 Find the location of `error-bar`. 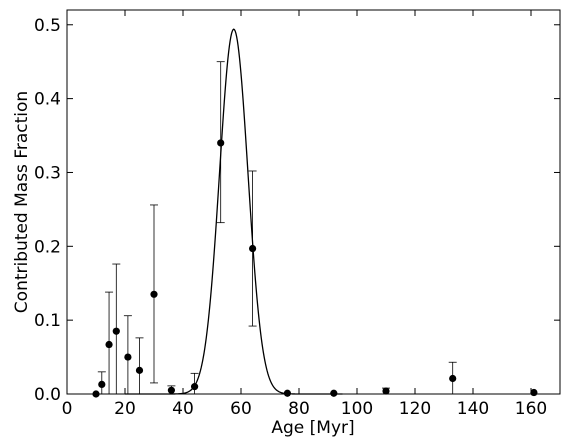

error-bar is located at coordinates (139, 366).